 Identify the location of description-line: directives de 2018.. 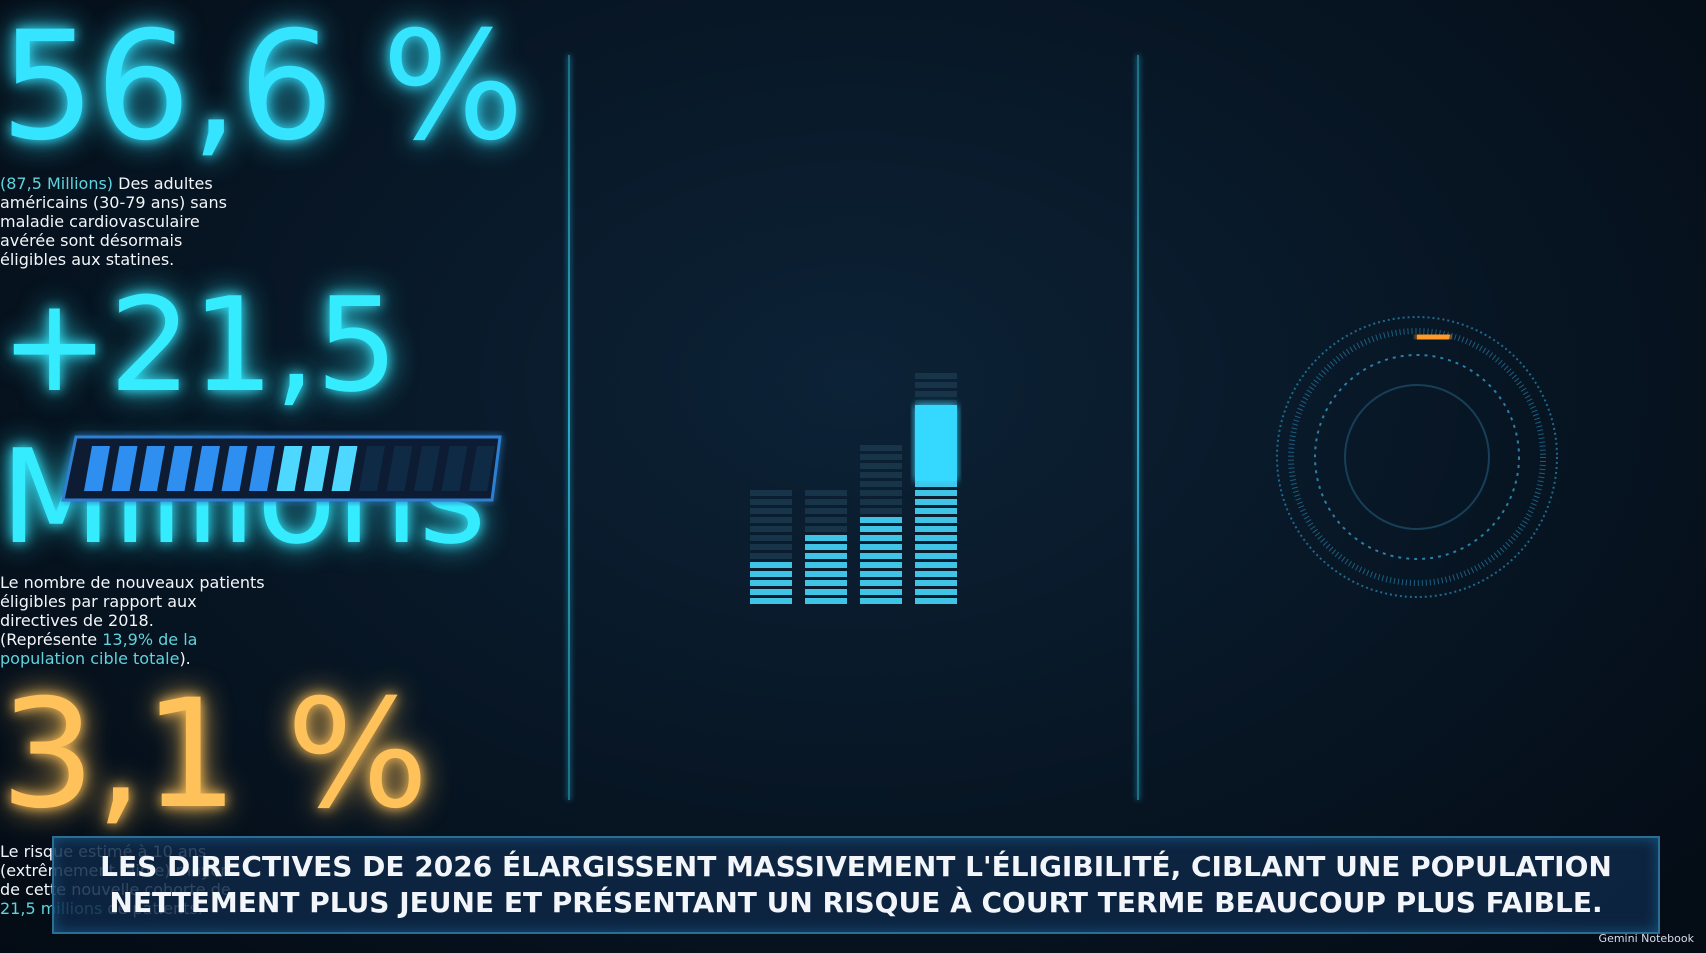
(270, 620).